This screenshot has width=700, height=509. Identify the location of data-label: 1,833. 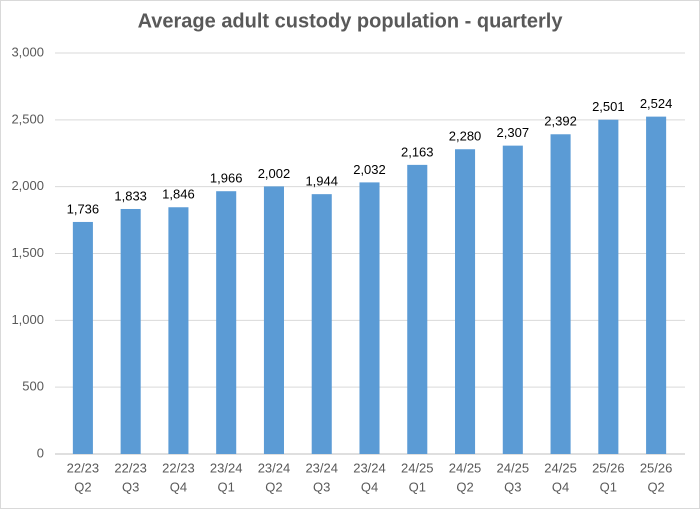
(130, 195).